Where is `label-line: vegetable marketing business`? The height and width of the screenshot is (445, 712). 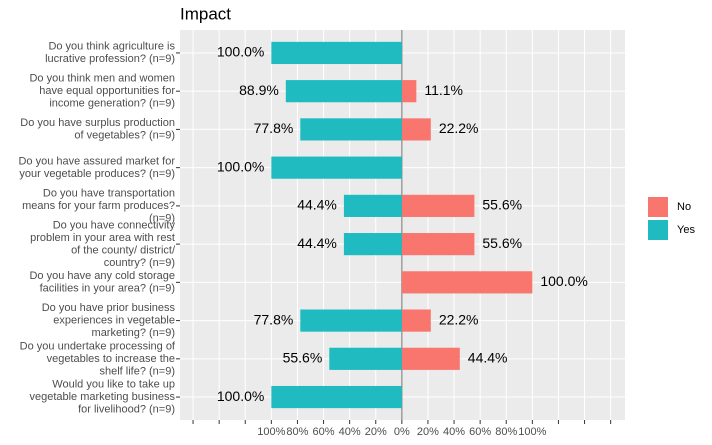
label-line: vegetable marketing business is located at coordinates (102, 397).